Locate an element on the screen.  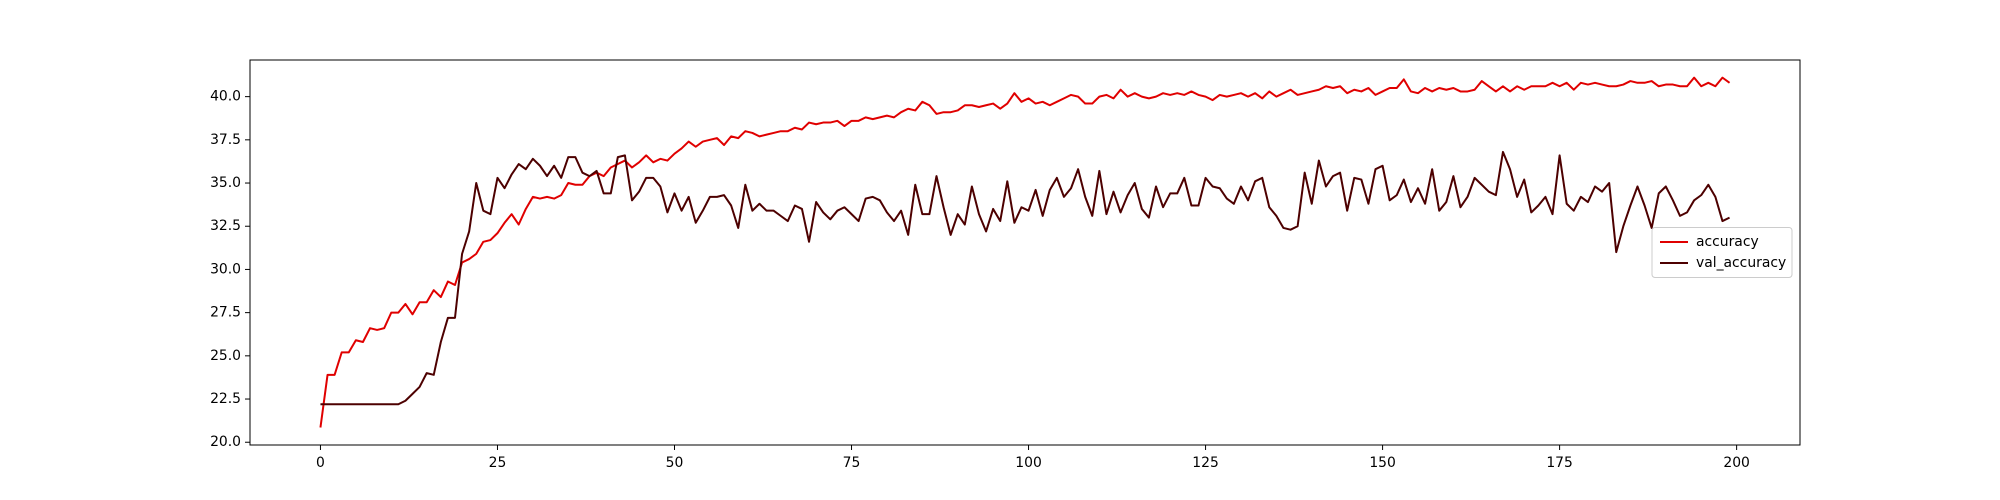
y-tick-label: 32.5 is located at coordinates (225, 226).